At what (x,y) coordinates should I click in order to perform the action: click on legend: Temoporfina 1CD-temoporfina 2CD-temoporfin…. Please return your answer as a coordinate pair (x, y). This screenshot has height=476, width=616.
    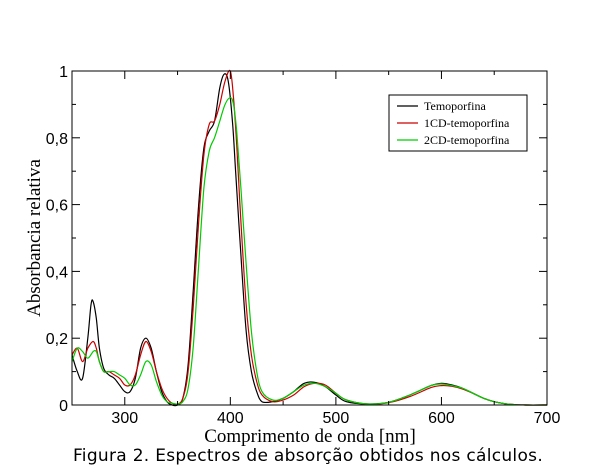
    Looking at the image, I should click on (458, 123).